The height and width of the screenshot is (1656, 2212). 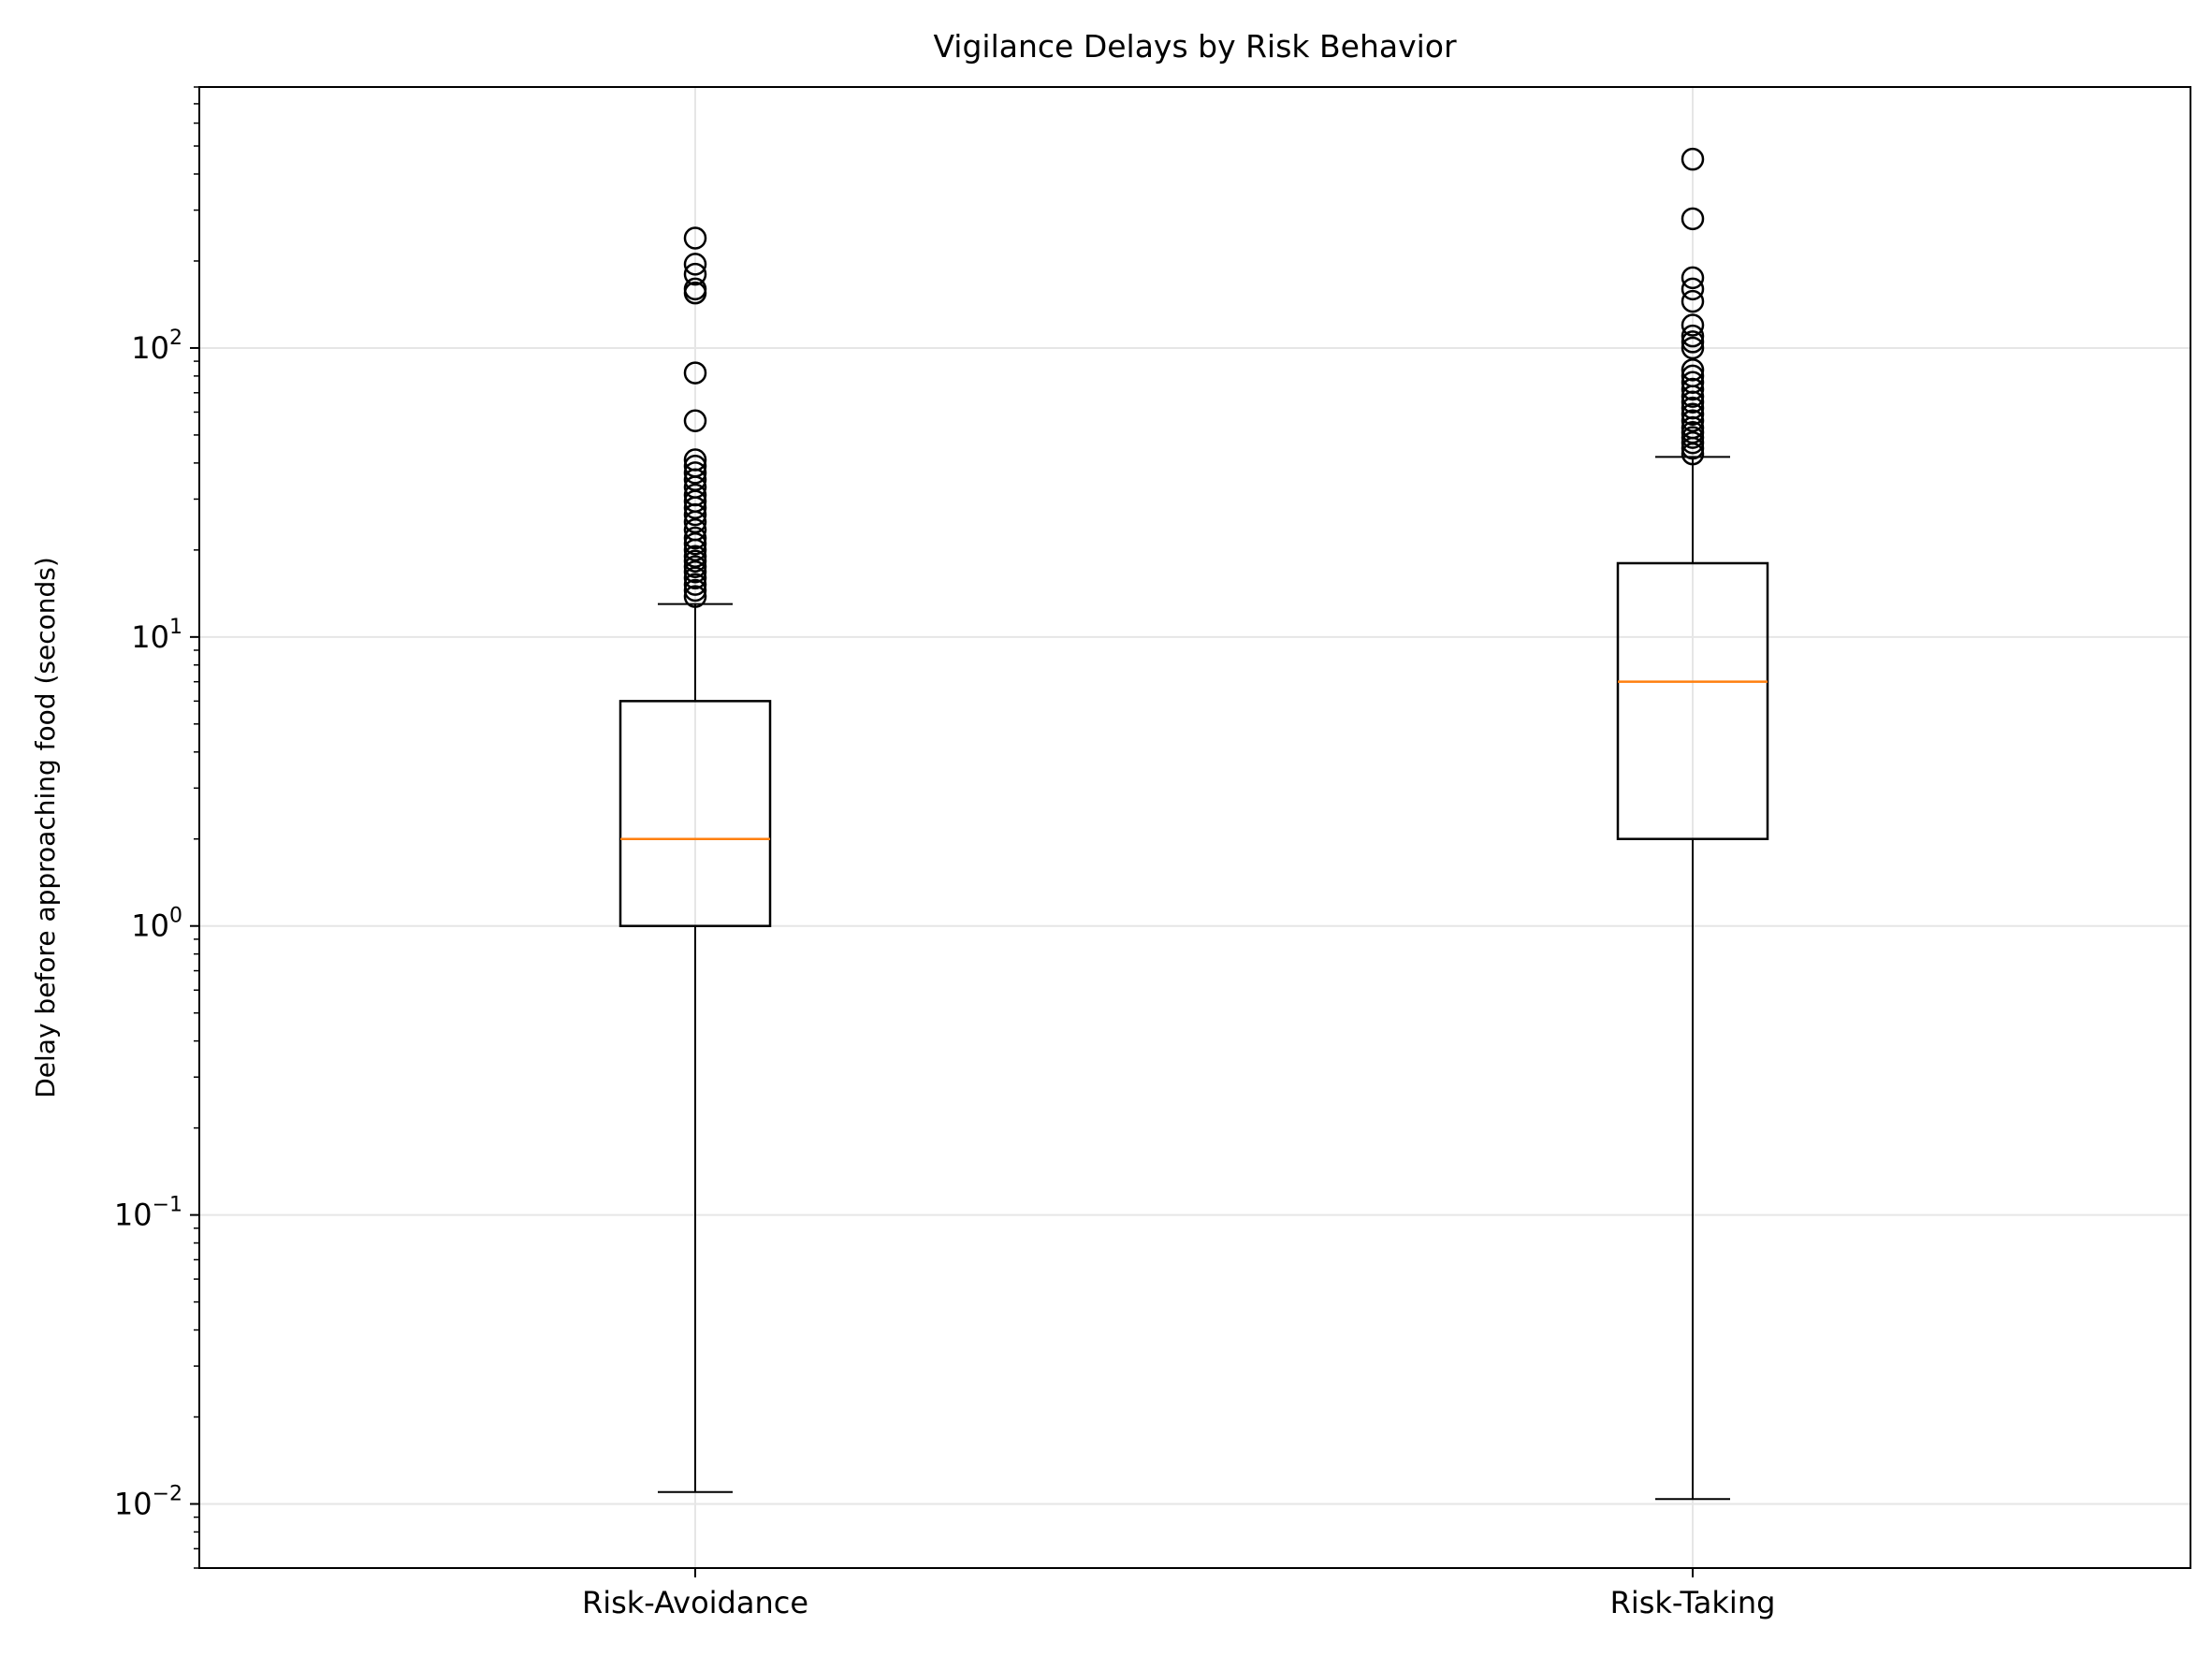 What do you see at coordinates (1693, 1603) in the screenshot?
I see `x-tick-label: Risk-Taking` at bounding box center [1693, 1603].